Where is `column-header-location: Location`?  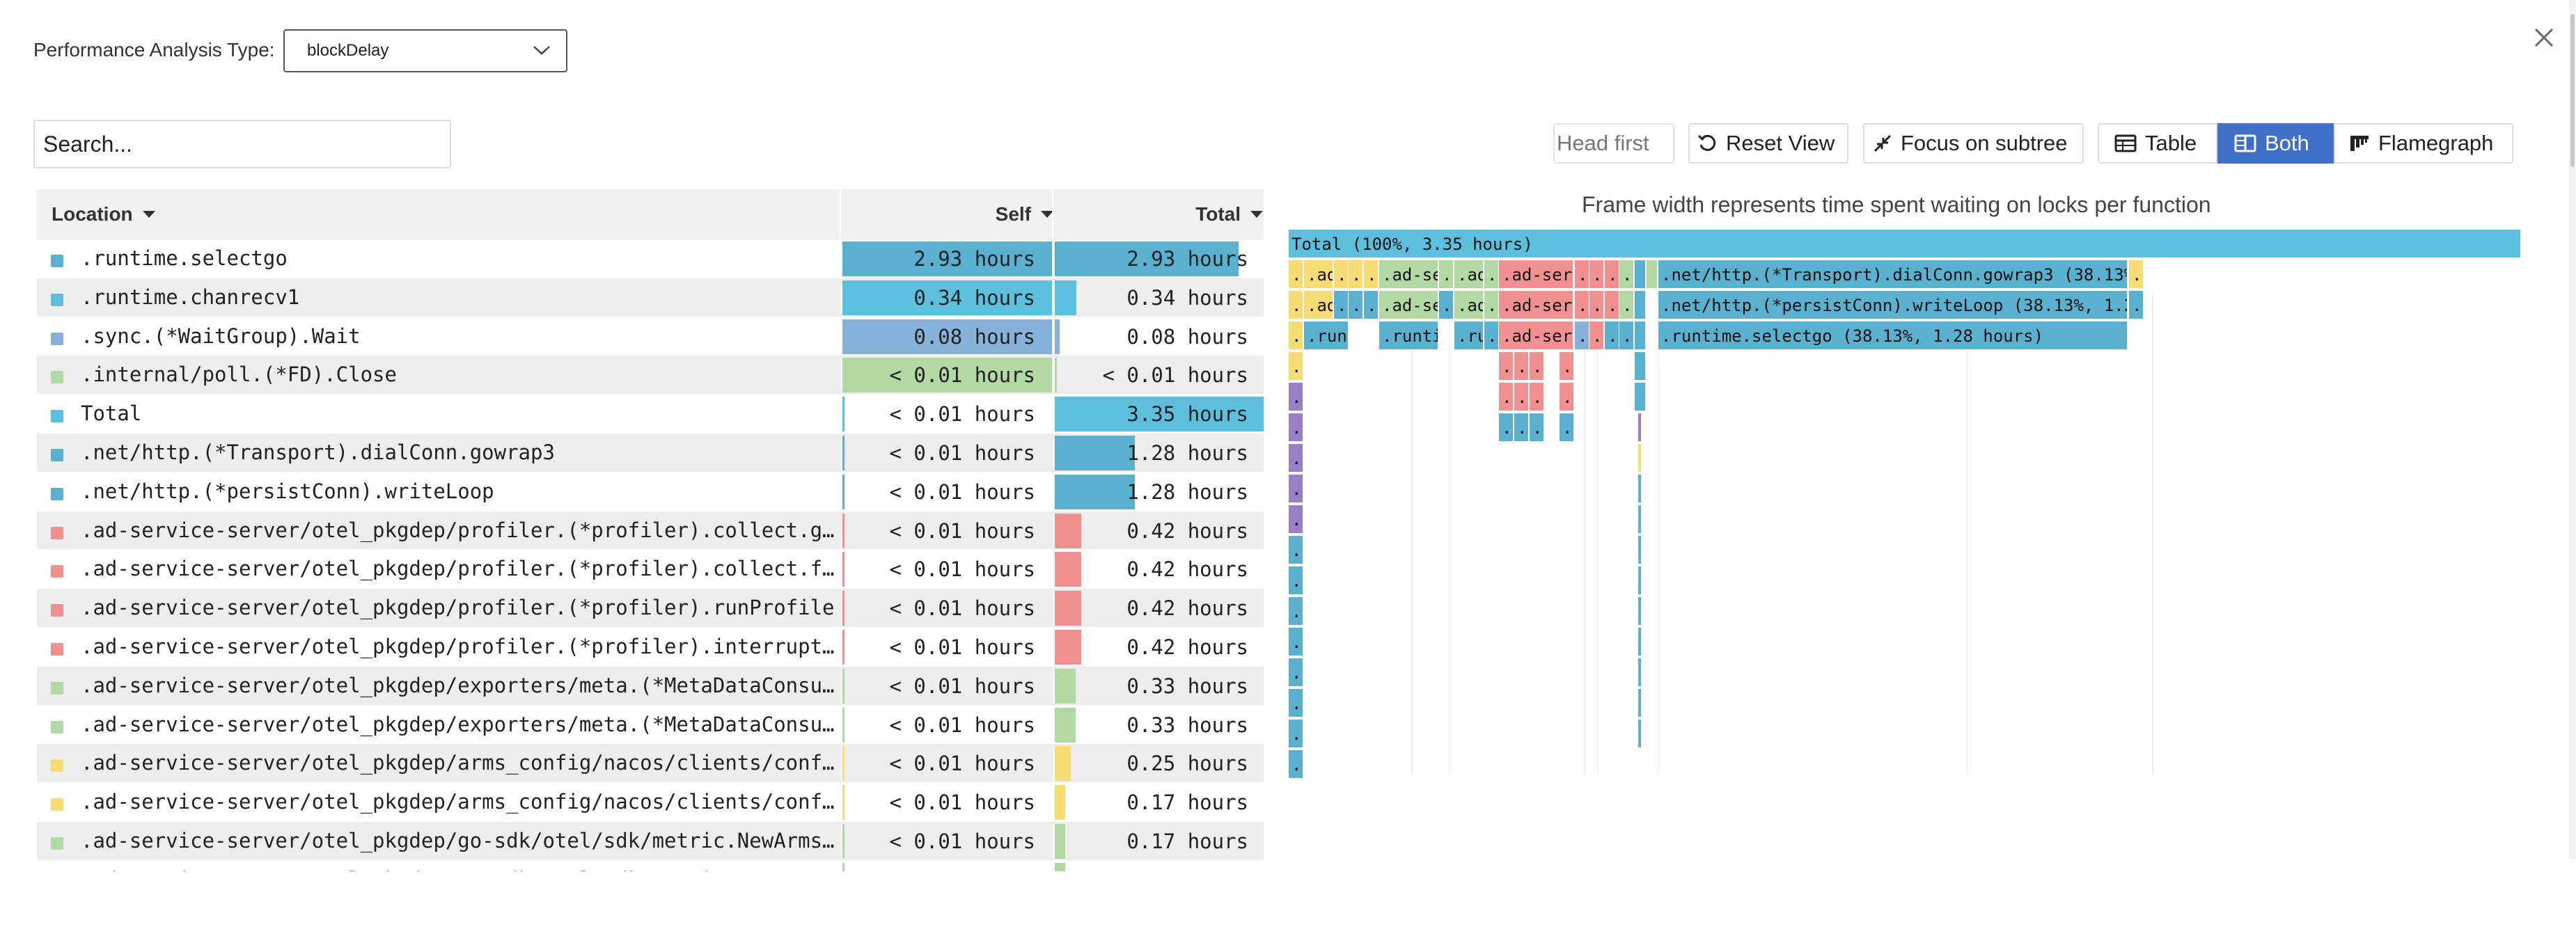 column-header-location: Location is located at coordinates (103, 214).